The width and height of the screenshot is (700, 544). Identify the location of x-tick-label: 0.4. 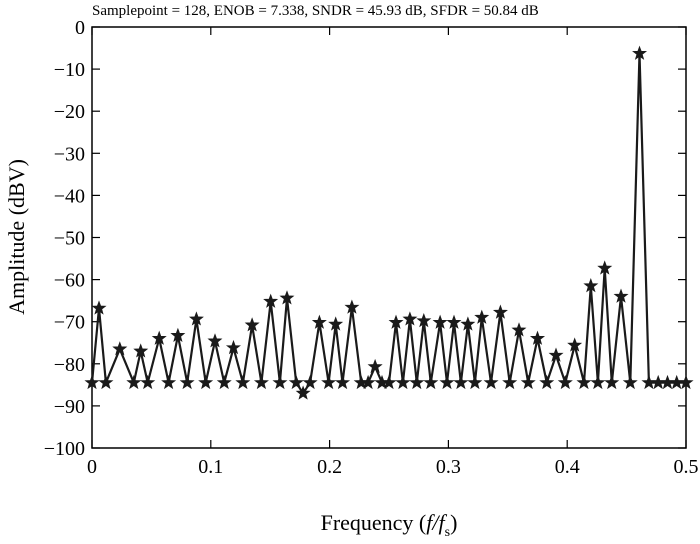
(567, 467).